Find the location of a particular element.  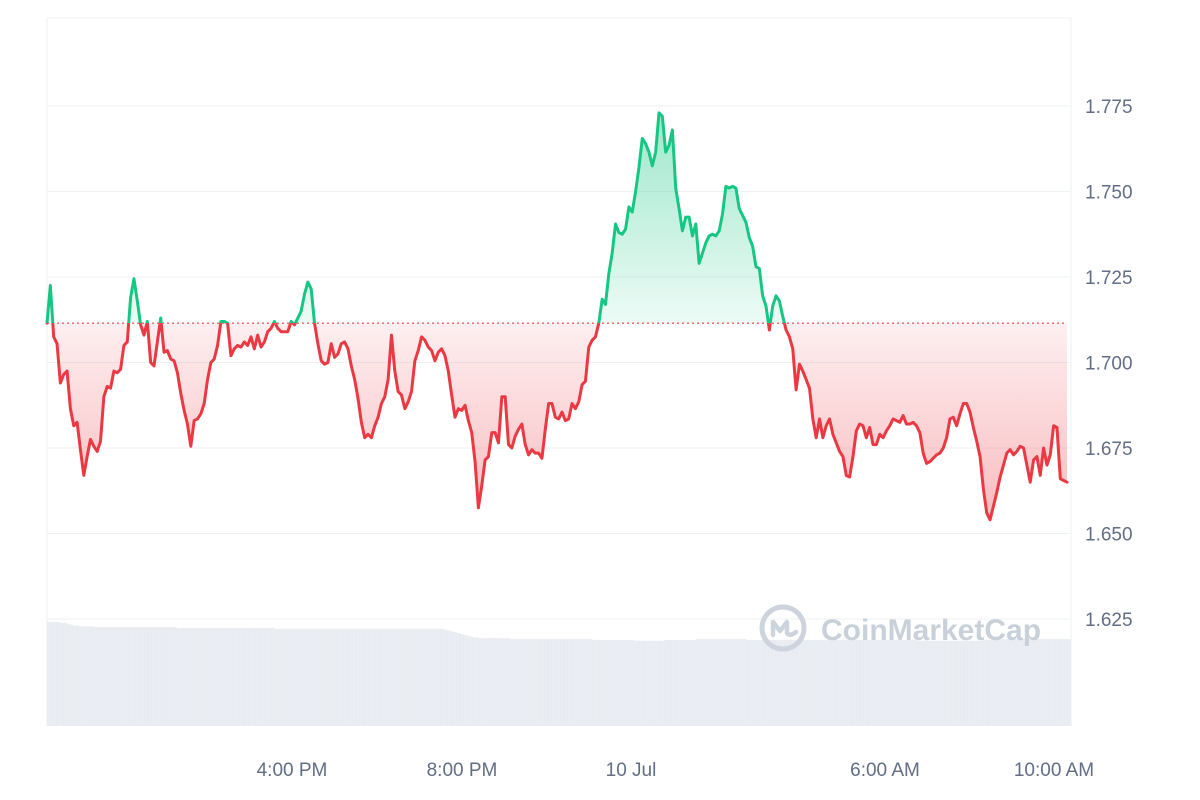

watermark: CoinMarketCap is located at coordinates (900, 628).